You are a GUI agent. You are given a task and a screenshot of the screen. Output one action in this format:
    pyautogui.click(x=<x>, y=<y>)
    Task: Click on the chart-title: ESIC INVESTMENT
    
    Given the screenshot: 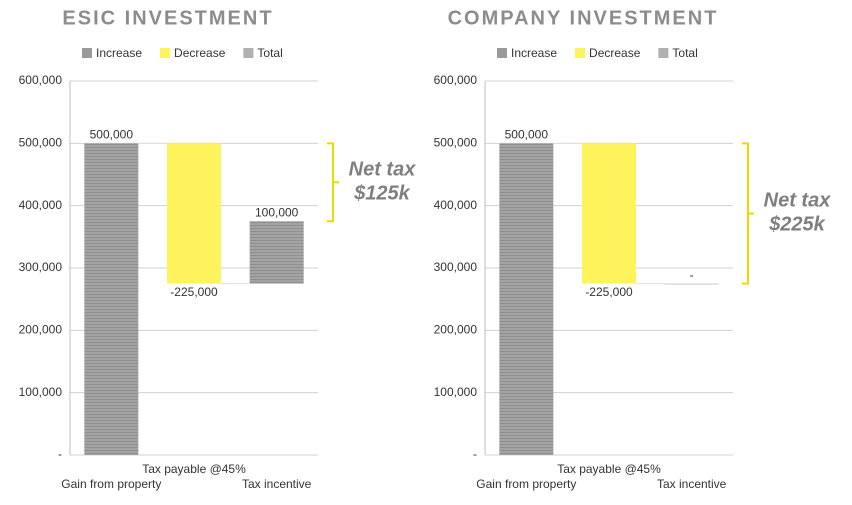 What is the action you would take?
    pyautogui.click(x=167, y=18)
    